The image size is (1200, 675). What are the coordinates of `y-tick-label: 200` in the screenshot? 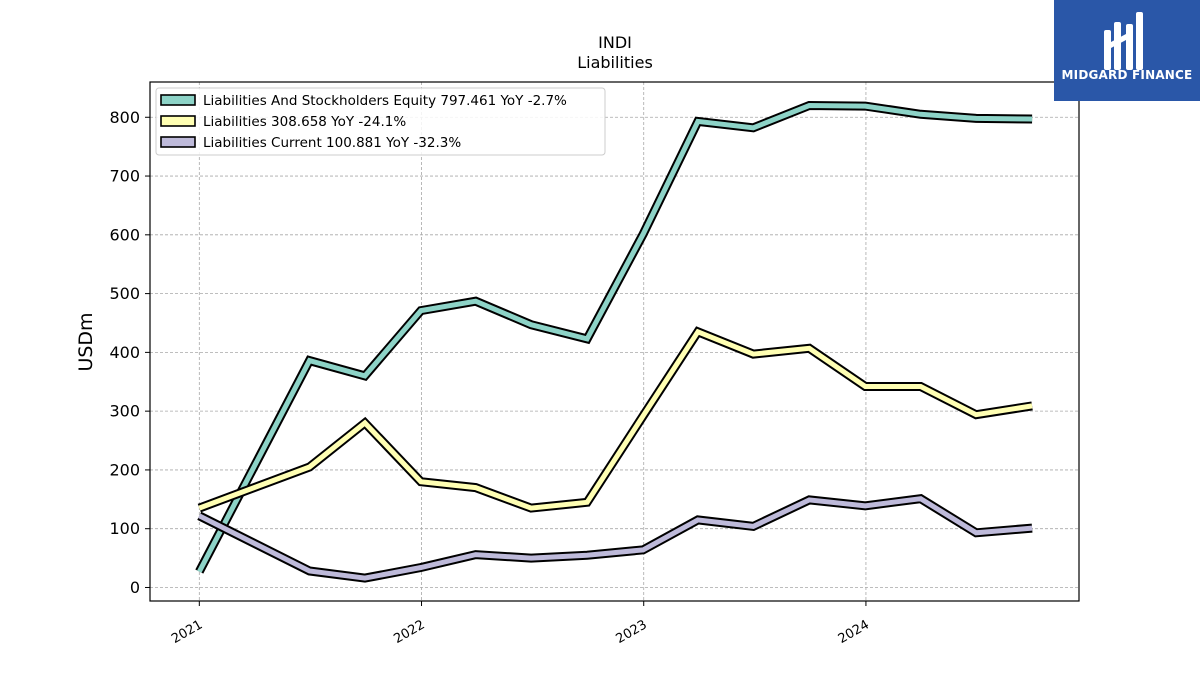 It's located at (124, 469).